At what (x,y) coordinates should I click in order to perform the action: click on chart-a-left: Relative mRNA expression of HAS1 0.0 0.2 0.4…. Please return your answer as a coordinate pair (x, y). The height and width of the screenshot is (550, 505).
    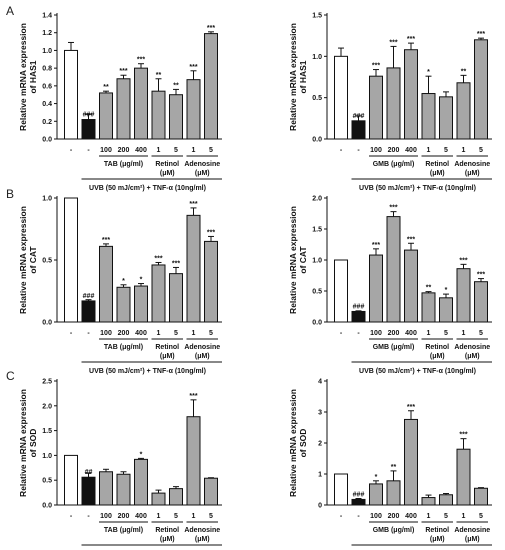
    Looking at the image, I should click on (120, 102).